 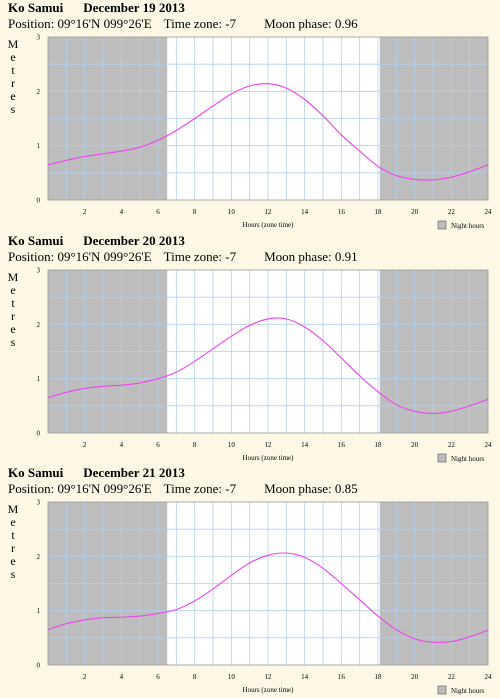 I want to click on panel-title: Ko Samui December 19 2013, so click(x=96, y=8).